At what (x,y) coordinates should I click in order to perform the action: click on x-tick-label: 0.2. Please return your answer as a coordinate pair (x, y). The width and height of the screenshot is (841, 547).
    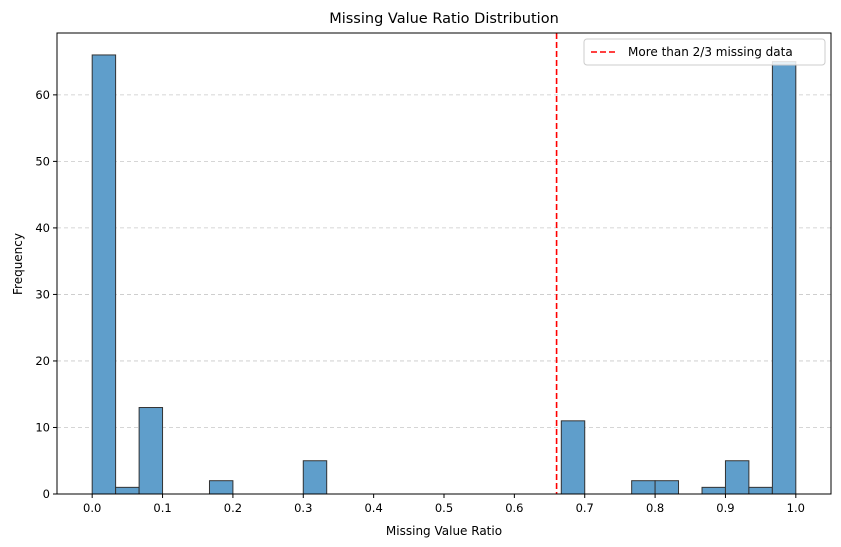
    Looking at the image, I should click on (233, 508).